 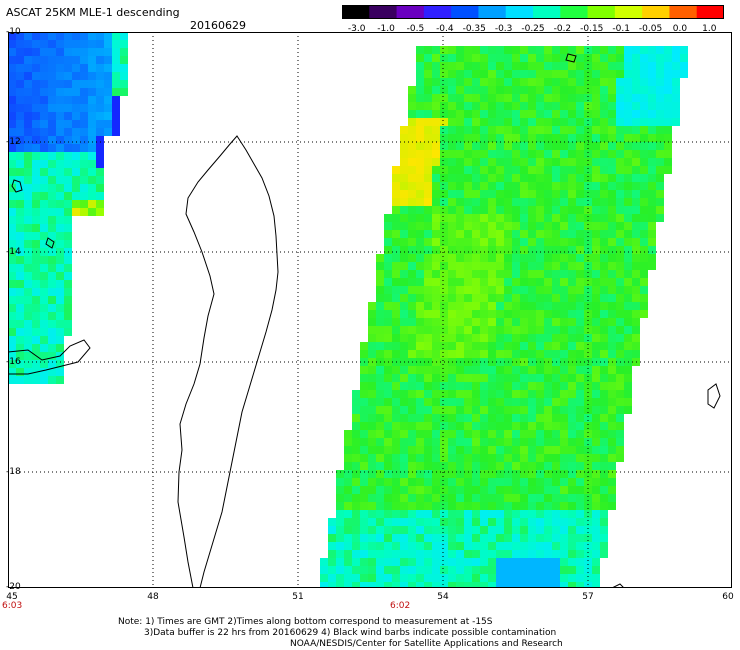 What do you see at coordinates (228, 361) in the screenshot?
I see `madagascar-coastline` at bounding box center [228, 361].